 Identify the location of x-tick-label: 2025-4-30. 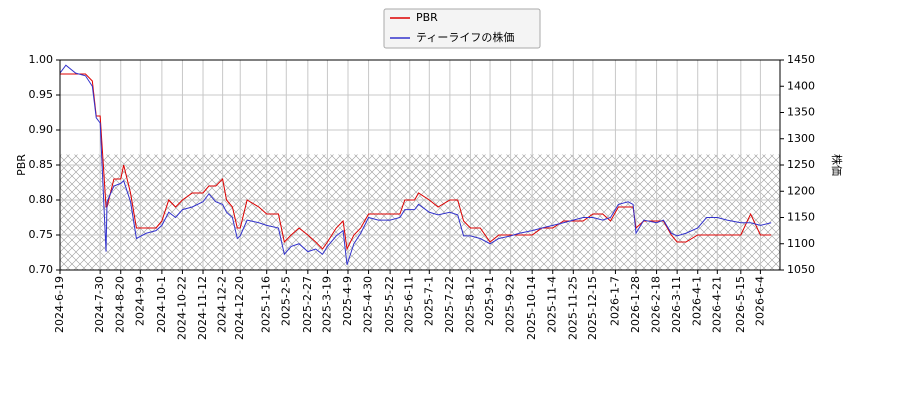
(368, 304).